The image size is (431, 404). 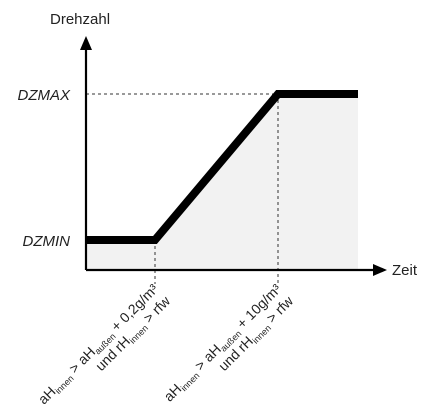 What do you see at coordinates (47, 241) in the screenshot?
I see `y-tick-dzmin: DZMIN` at bounding box center [47, 241].